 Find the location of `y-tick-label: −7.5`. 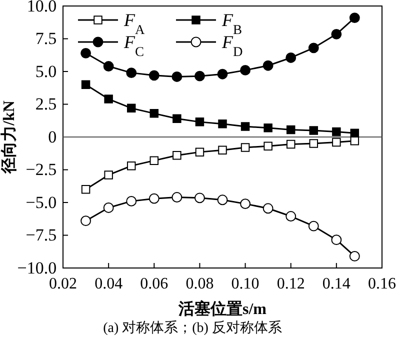

y-tick-label: −7.5 is located at coordinates (41, 235).